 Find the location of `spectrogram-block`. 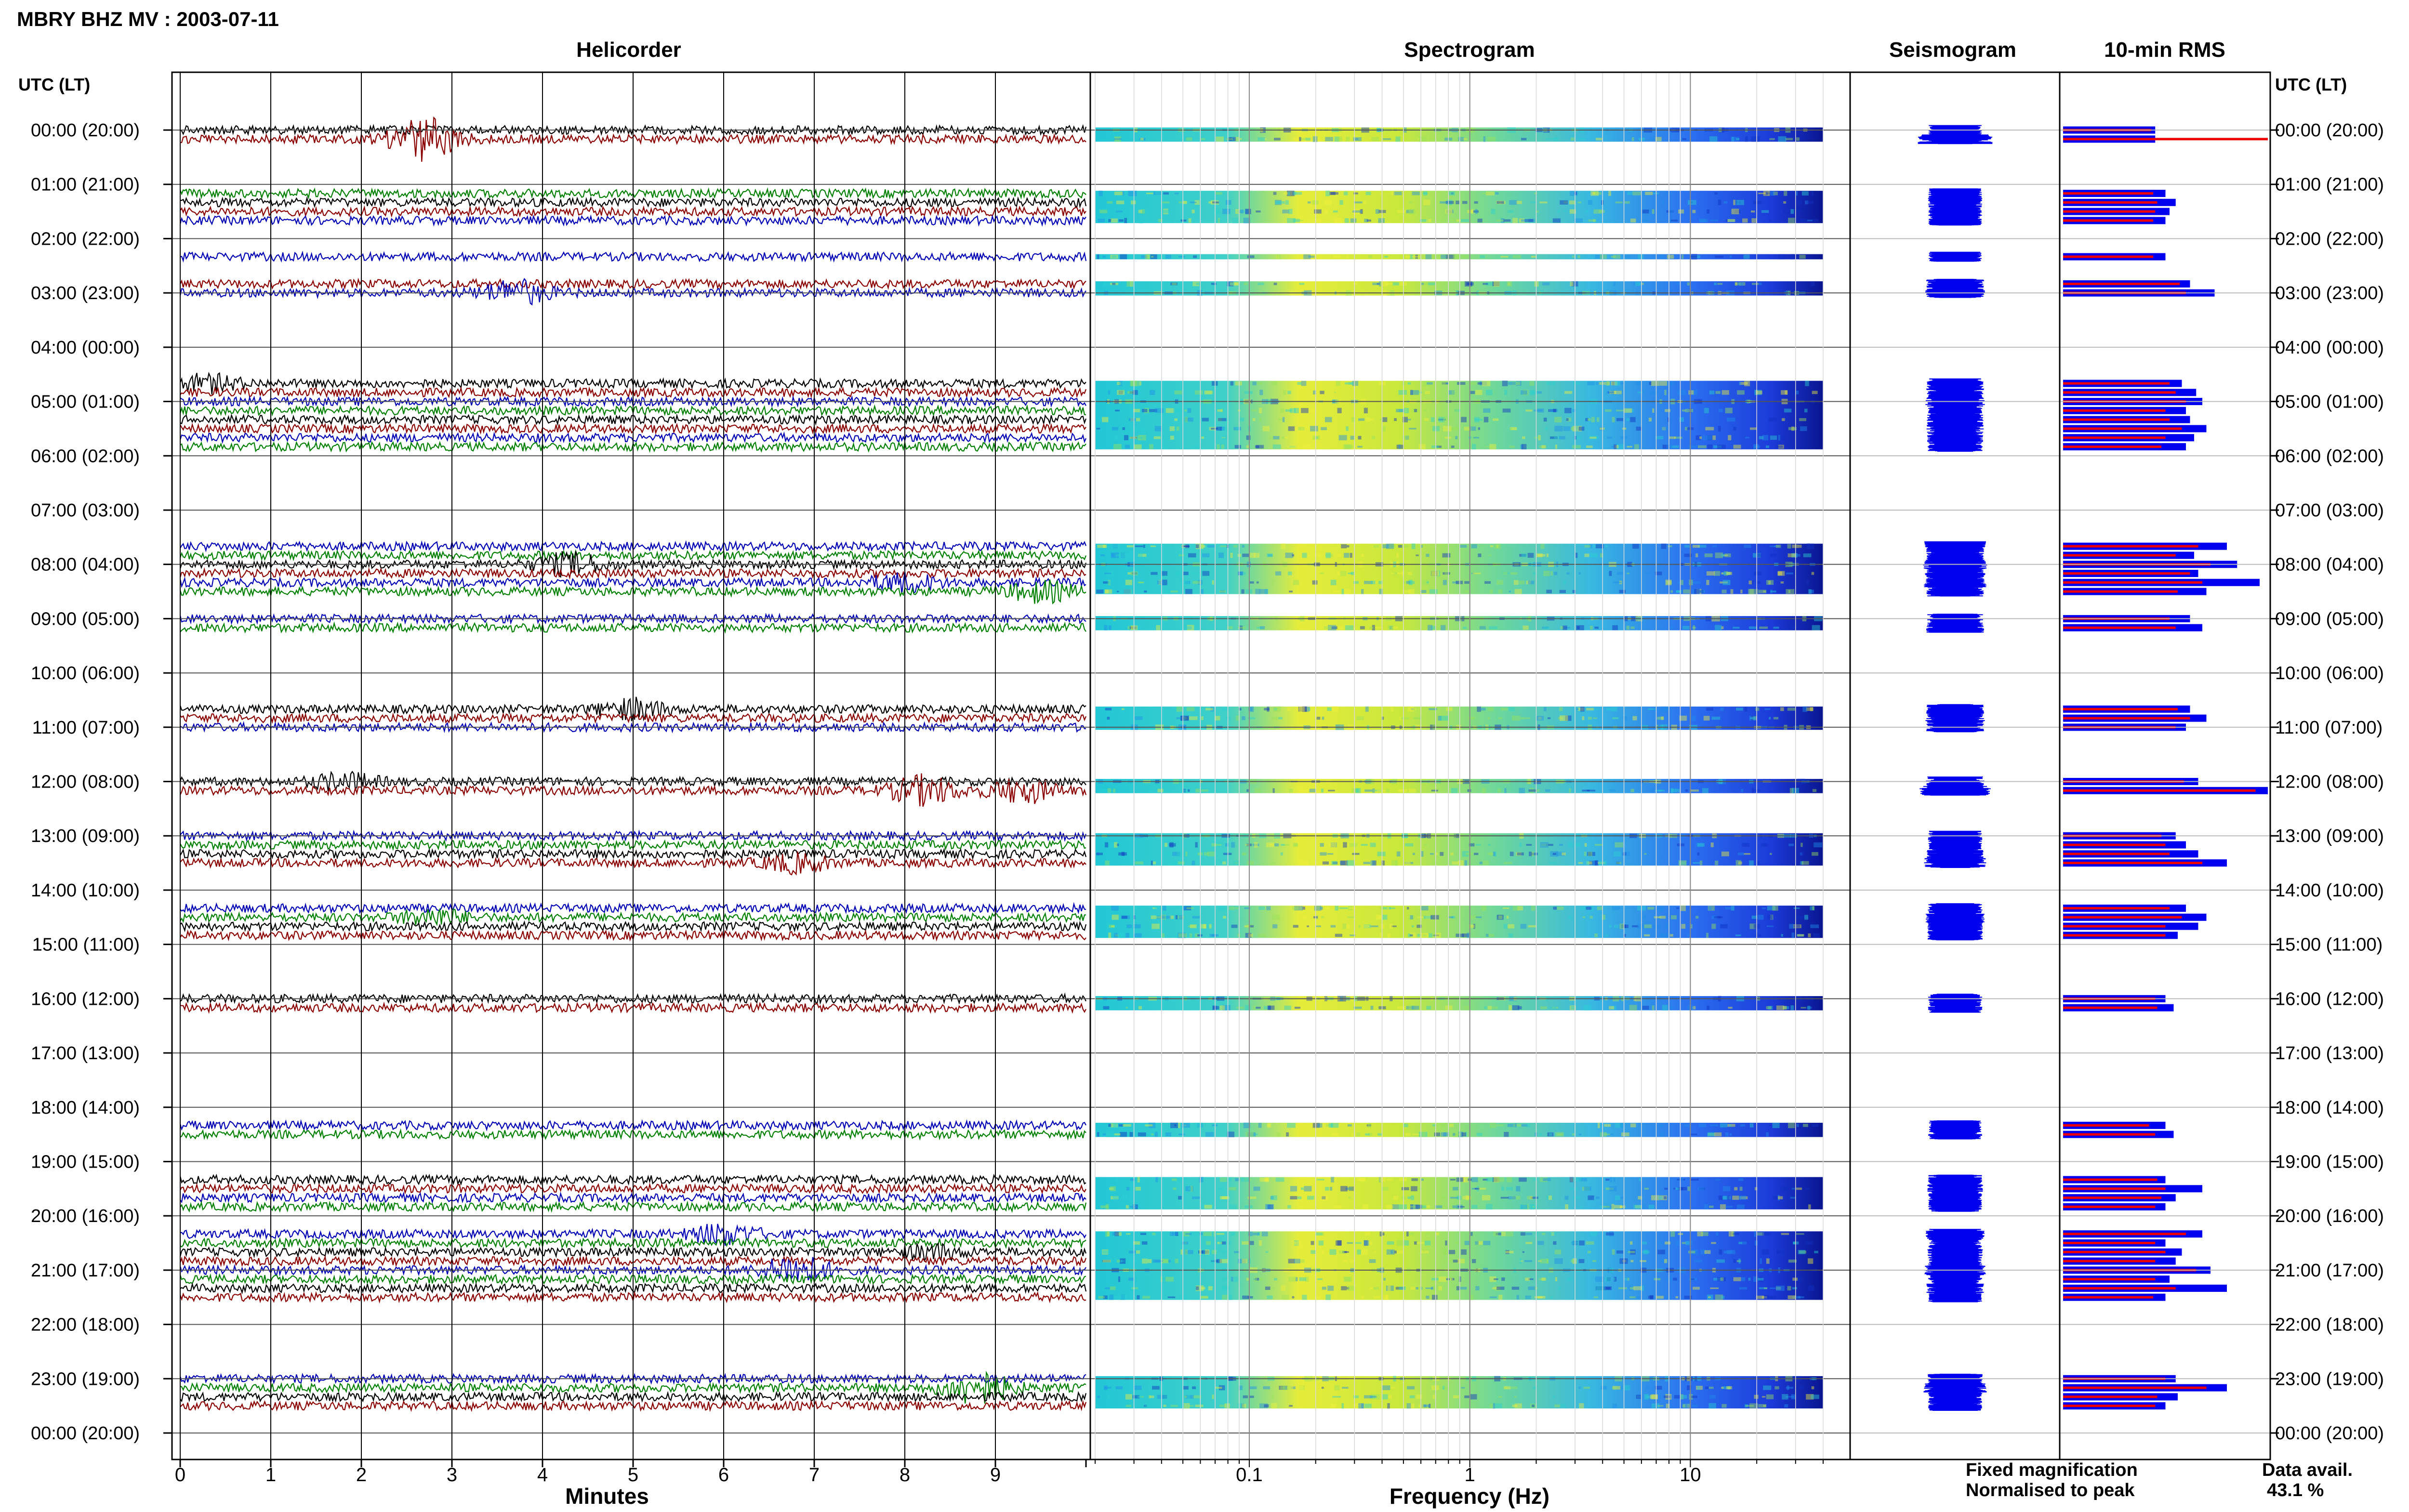

spectrogram-block is located at coordinates (1459, 1129).